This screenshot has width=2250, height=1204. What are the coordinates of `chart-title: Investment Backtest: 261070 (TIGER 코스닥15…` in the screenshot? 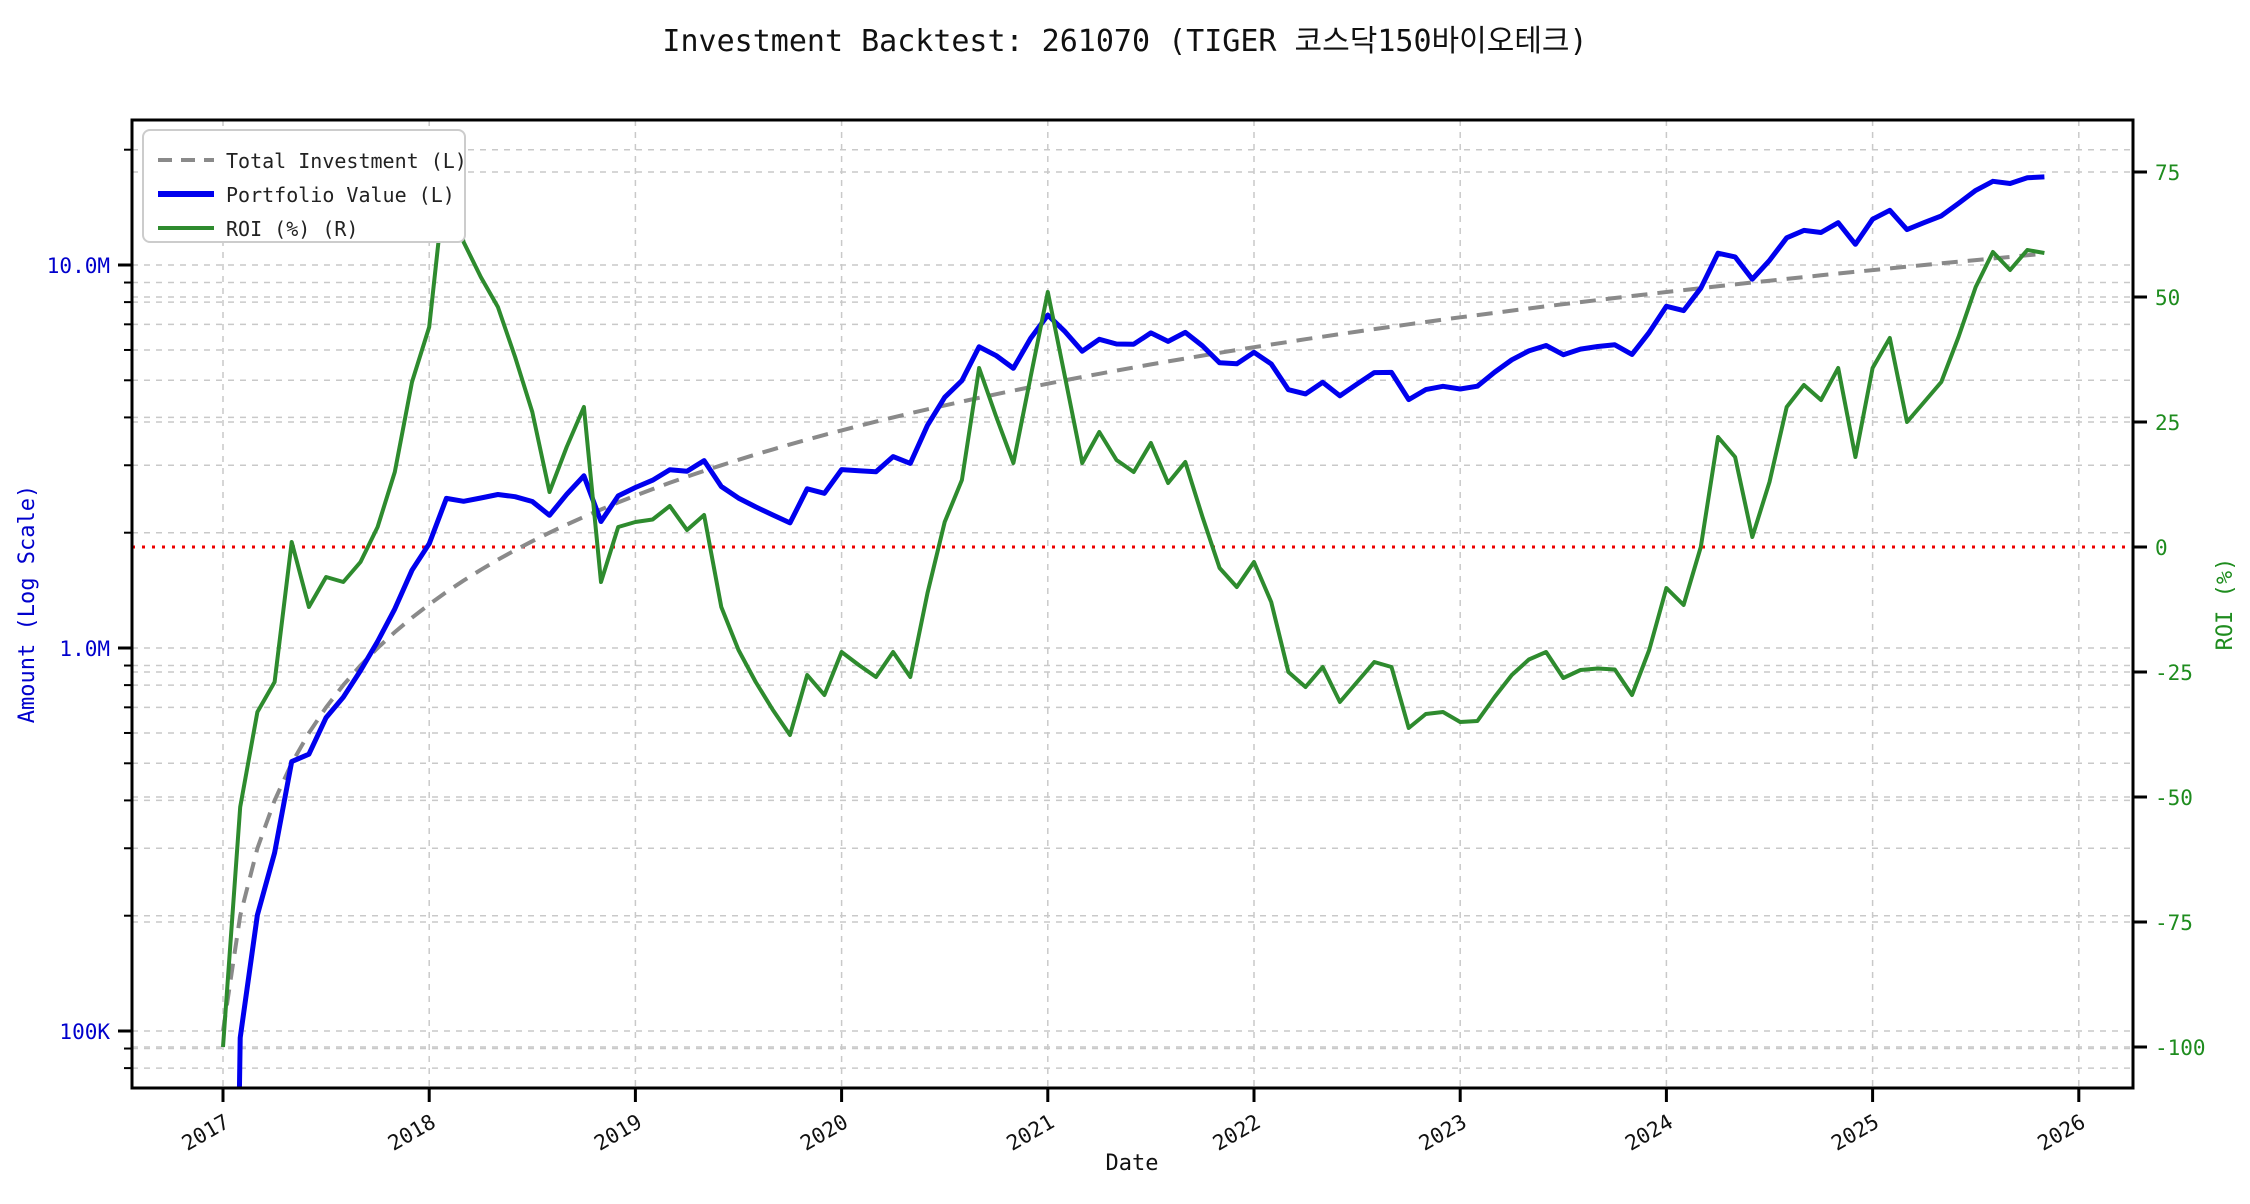 It's located at (1125, 41).